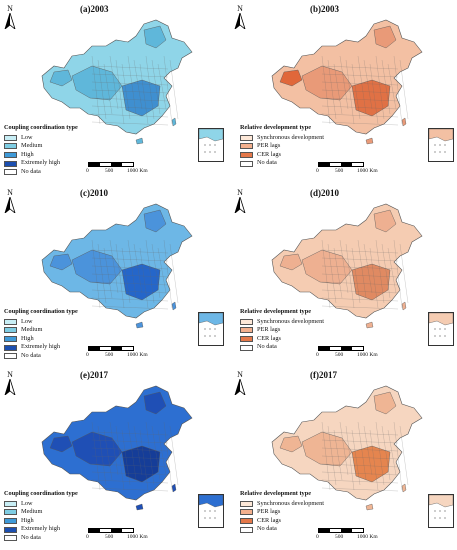 The height and width of the screenshot is (550, 457). Describe the element at coordinates (269, 330) in the screenshot. I see `legend-label: PER lags` at that location.